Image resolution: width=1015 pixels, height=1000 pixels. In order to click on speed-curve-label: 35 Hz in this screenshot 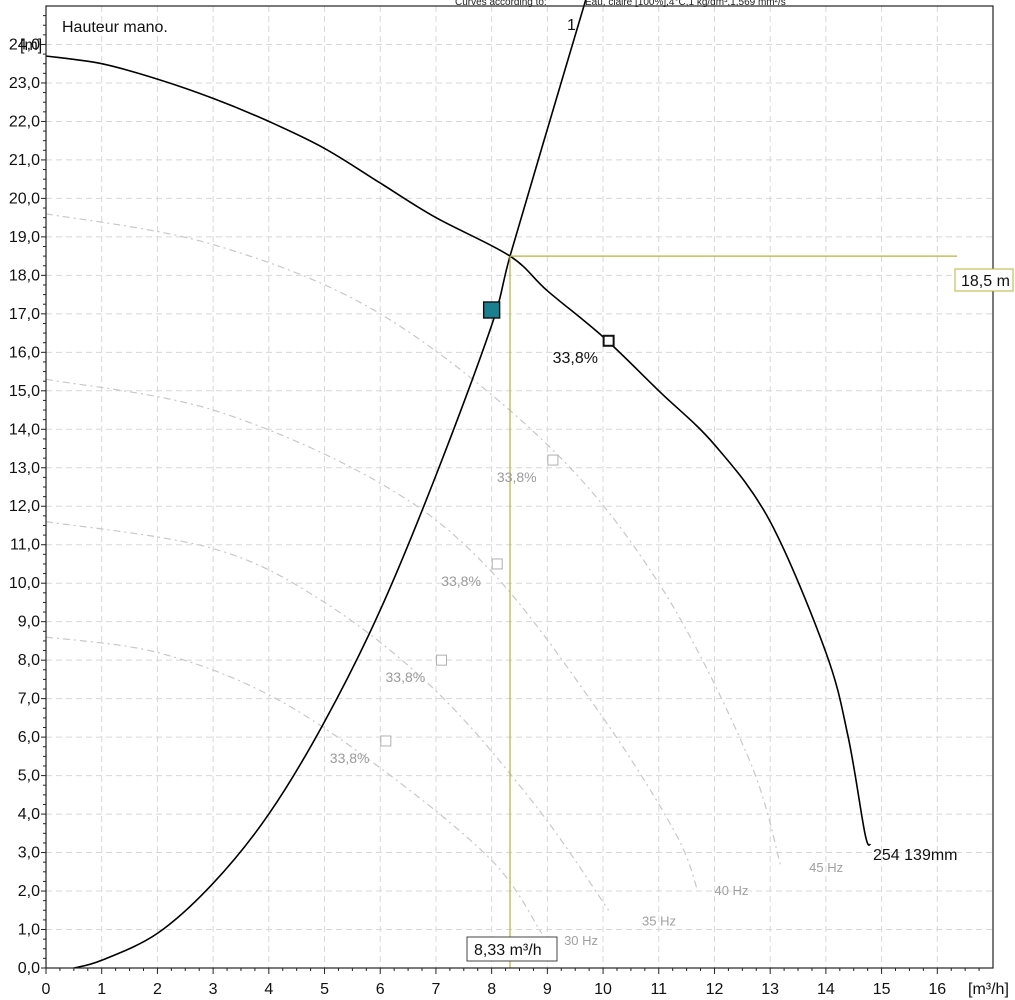, I will do `click(659, 921)`.